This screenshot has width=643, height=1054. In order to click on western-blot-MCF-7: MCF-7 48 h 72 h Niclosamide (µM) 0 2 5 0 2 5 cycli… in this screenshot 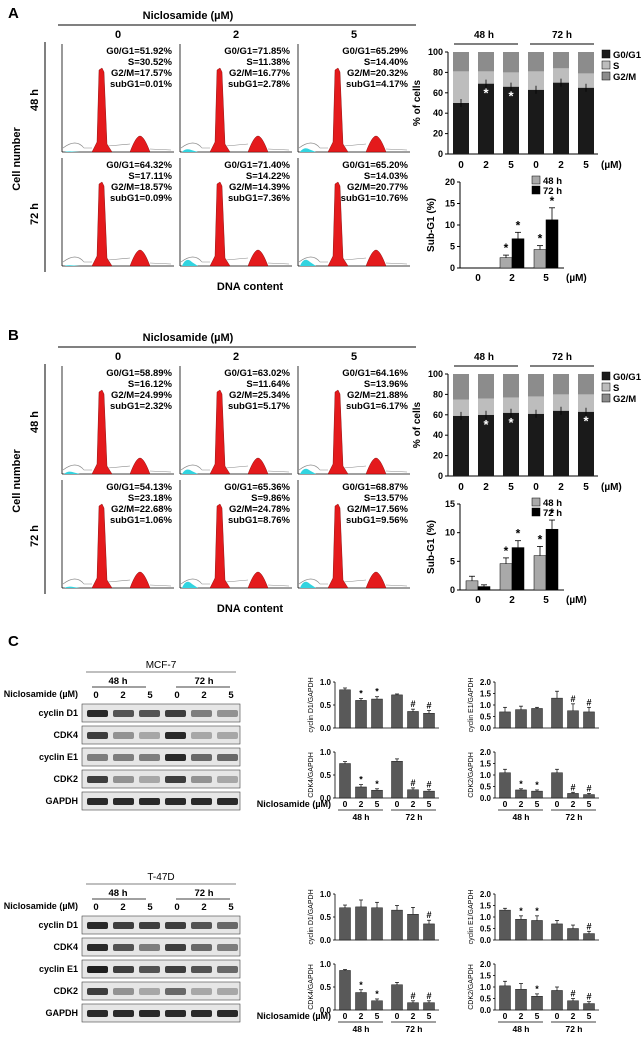, I will do `click(122, 735)`.